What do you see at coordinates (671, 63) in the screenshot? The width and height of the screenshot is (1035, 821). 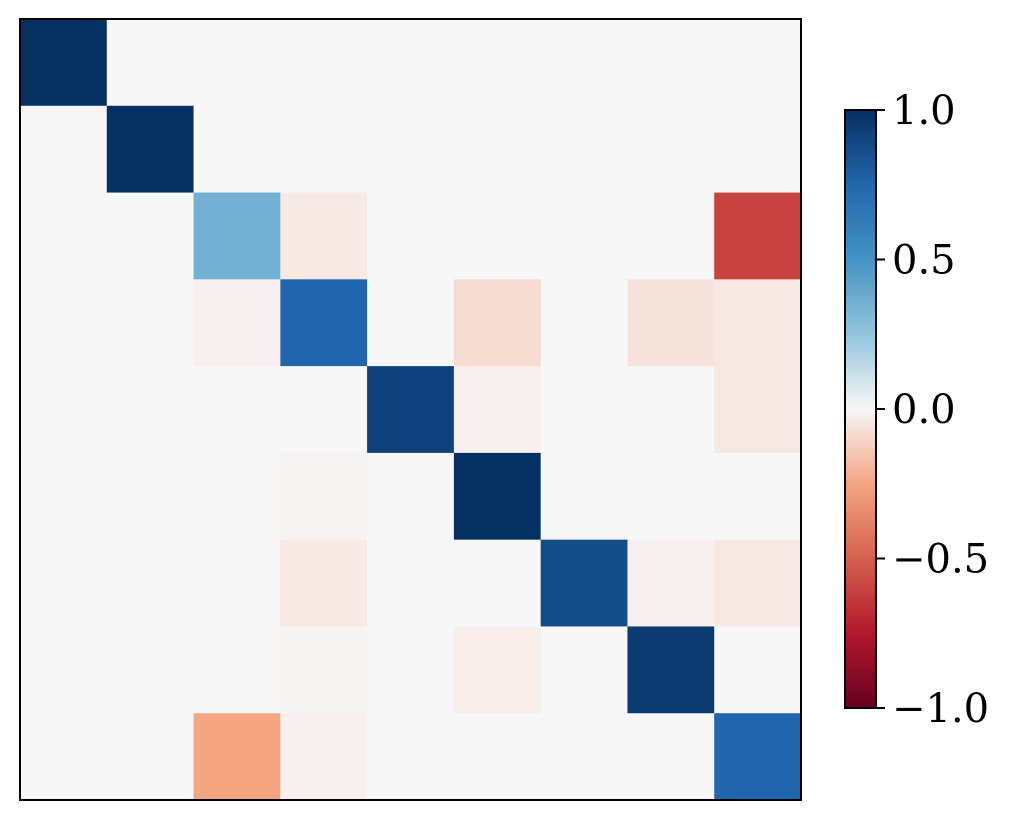 I see `heatmap-cell-r0-c7` at bounding box center [671, 63].